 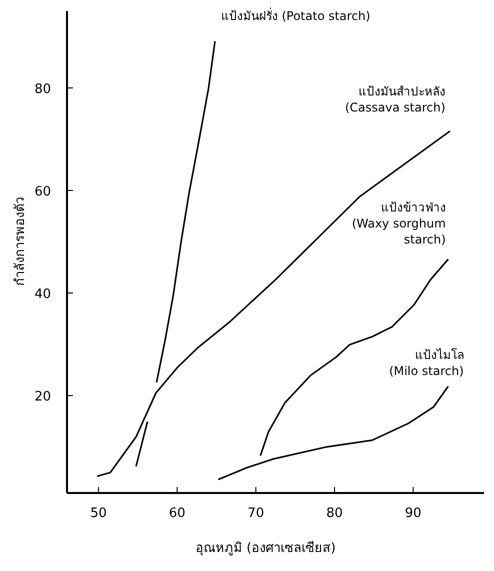 What do you see at coordinates (399, 223) in the screenshot?
I see `series-label: แป้งข้าวฟ่าง (Waxy sorghum starch)` at bounding box center [399, 223].